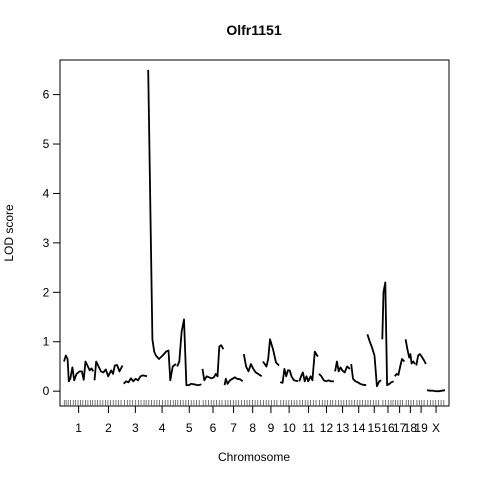 The width and height of the screenshot is (480, 480). I want to click on lod-curve-chr16, so click(387, 334).